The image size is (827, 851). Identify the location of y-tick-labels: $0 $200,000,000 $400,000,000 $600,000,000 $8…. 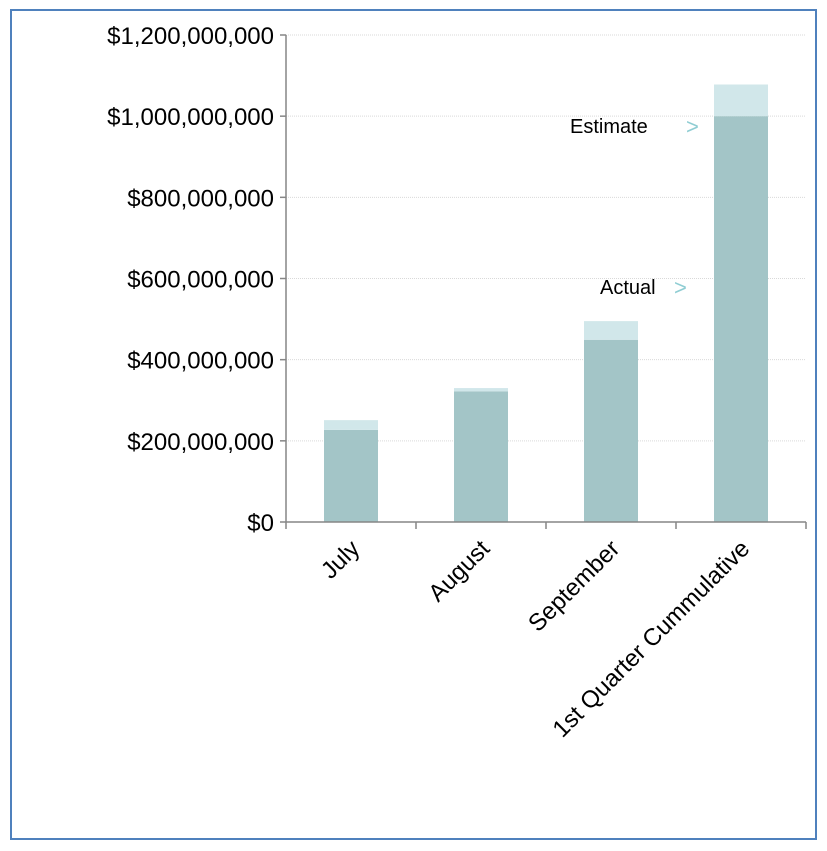
(190, 280).